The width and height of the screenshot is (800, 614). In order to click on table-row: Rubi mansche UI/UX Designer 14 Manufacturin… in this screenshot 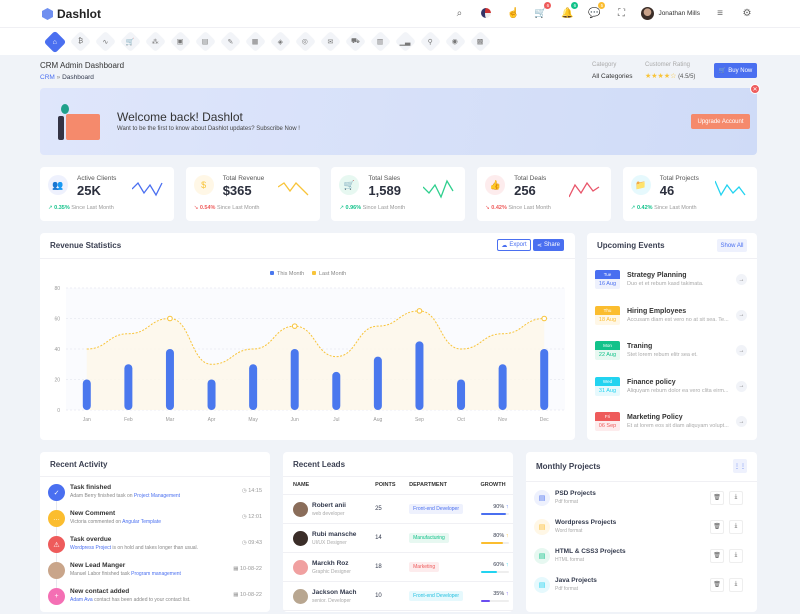, I will do `click(398, 538)`.